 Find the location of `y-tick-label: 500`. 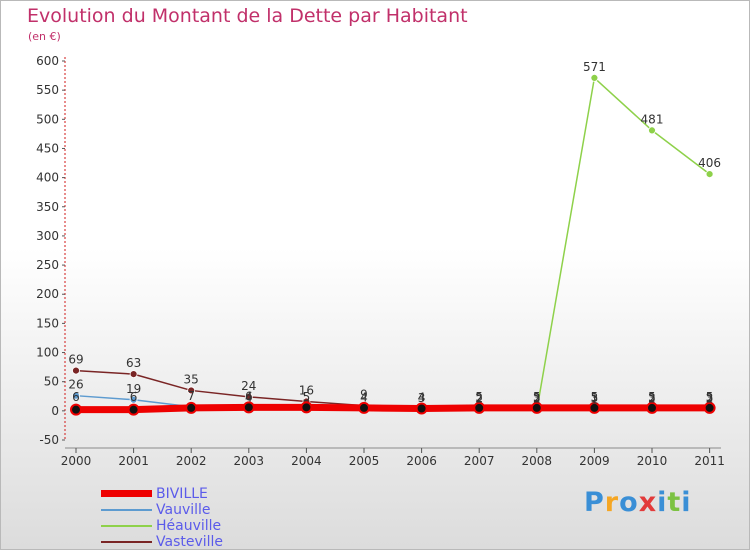

y-tick-label: 500 is located at coordinates (47, 119).